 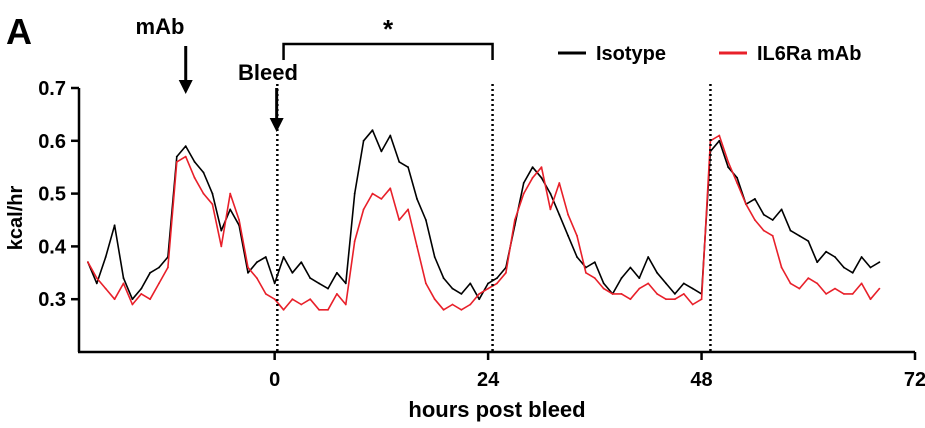 What do you see at coordinates (16, 218) in the screenshot?
I see `y-axis-label: kcal/hr` at bounding box center [16, 218].